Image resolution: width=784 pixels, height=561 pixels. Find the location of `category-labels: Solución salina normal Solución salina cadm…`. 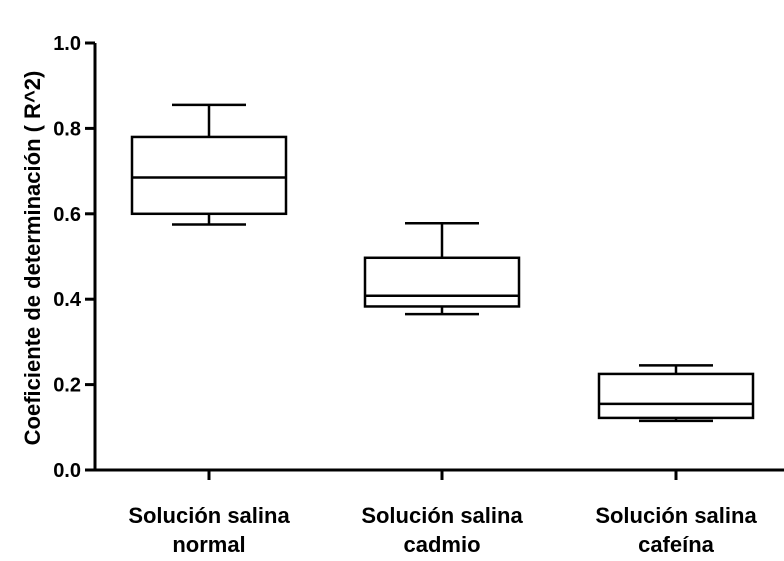

category-labels: Solución salina normal Solución salina cadm… is located at coordinates (442, 530).